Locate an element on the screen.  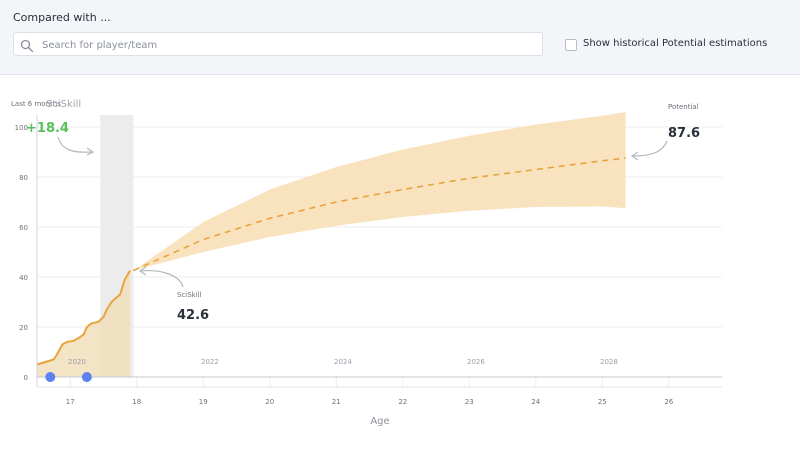
current-sciskill-value: 42.6 is located at coordinates (193, 315).